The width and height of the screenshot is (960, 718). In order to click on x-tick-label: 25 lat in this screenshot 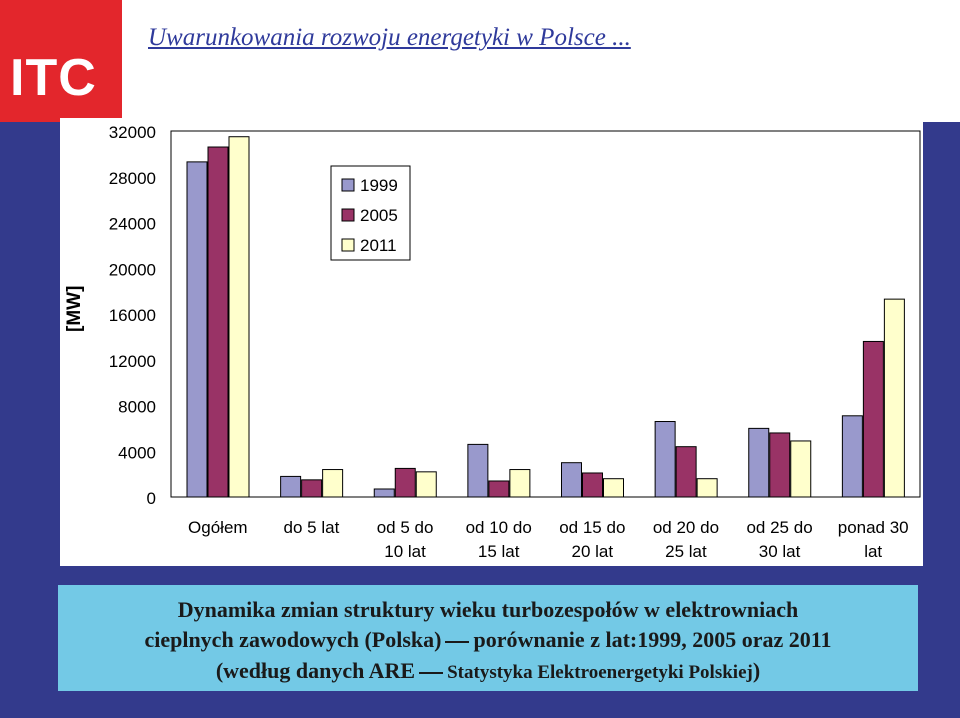, I will do `click(686, 551)`.